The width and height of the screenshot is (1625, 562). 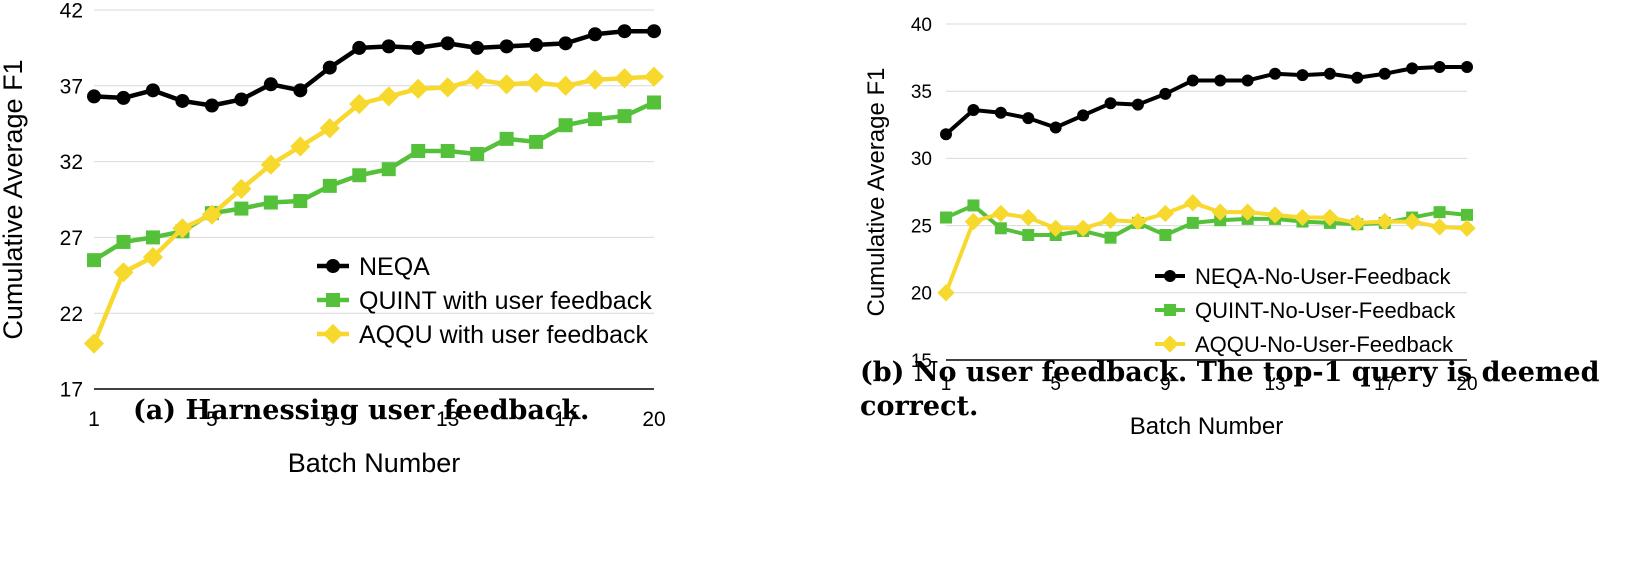 What do you see at coordinates (71, 11) in the screenshot?
I see `y-tick-label: 42` at bounding box center [71, 11].